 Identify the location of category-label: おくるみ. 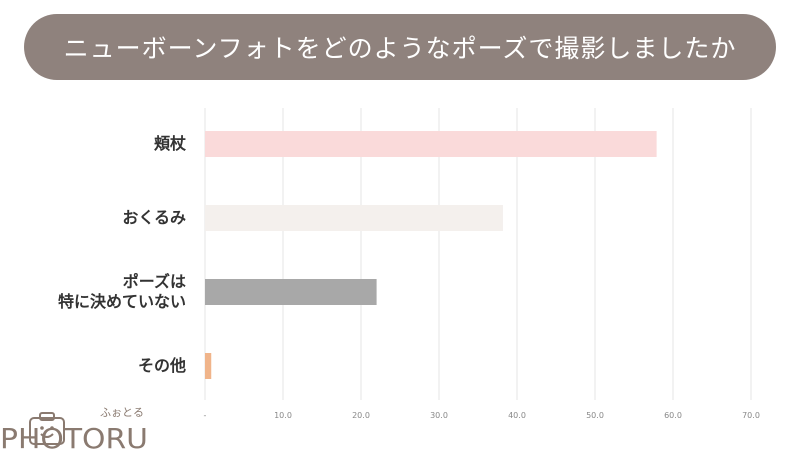
(154, 217).